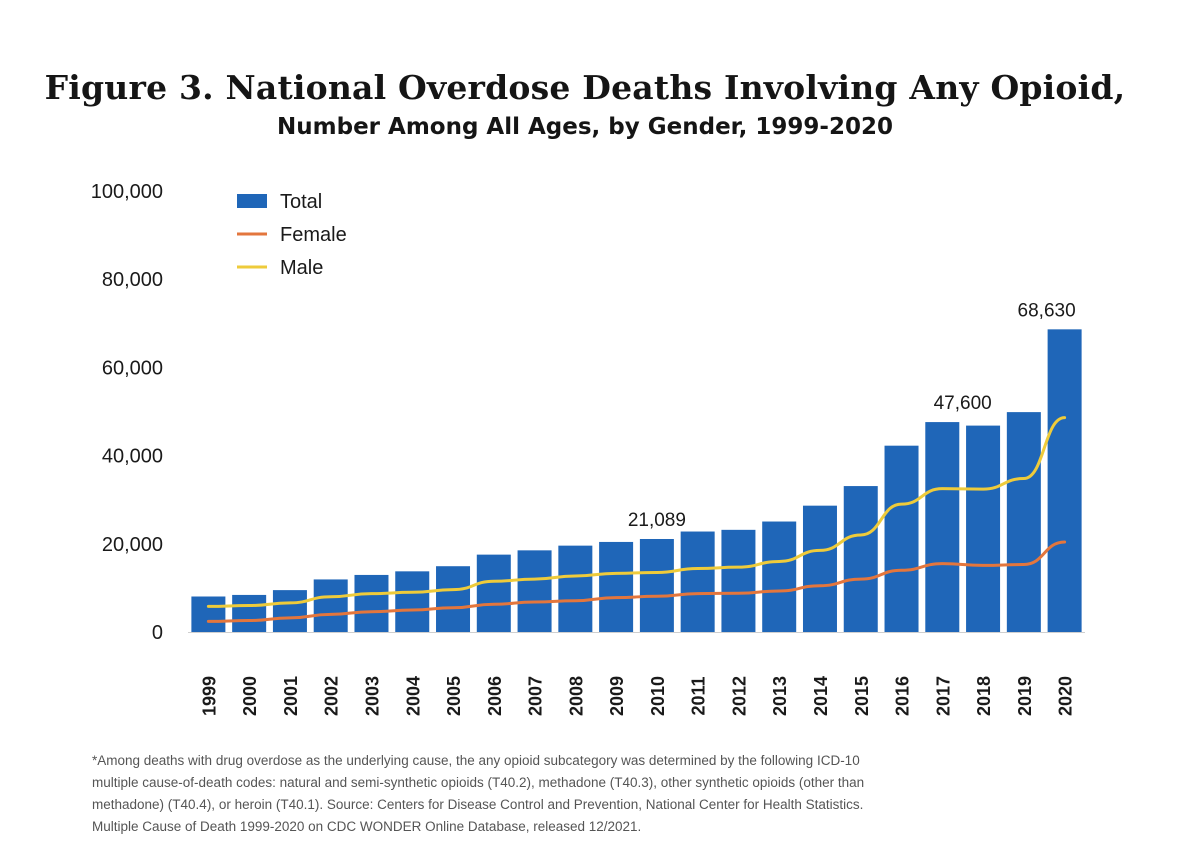  Describe the element at coordinates (536, 696) in the screenshot. I see `x-tick-label: 2007` at that location.